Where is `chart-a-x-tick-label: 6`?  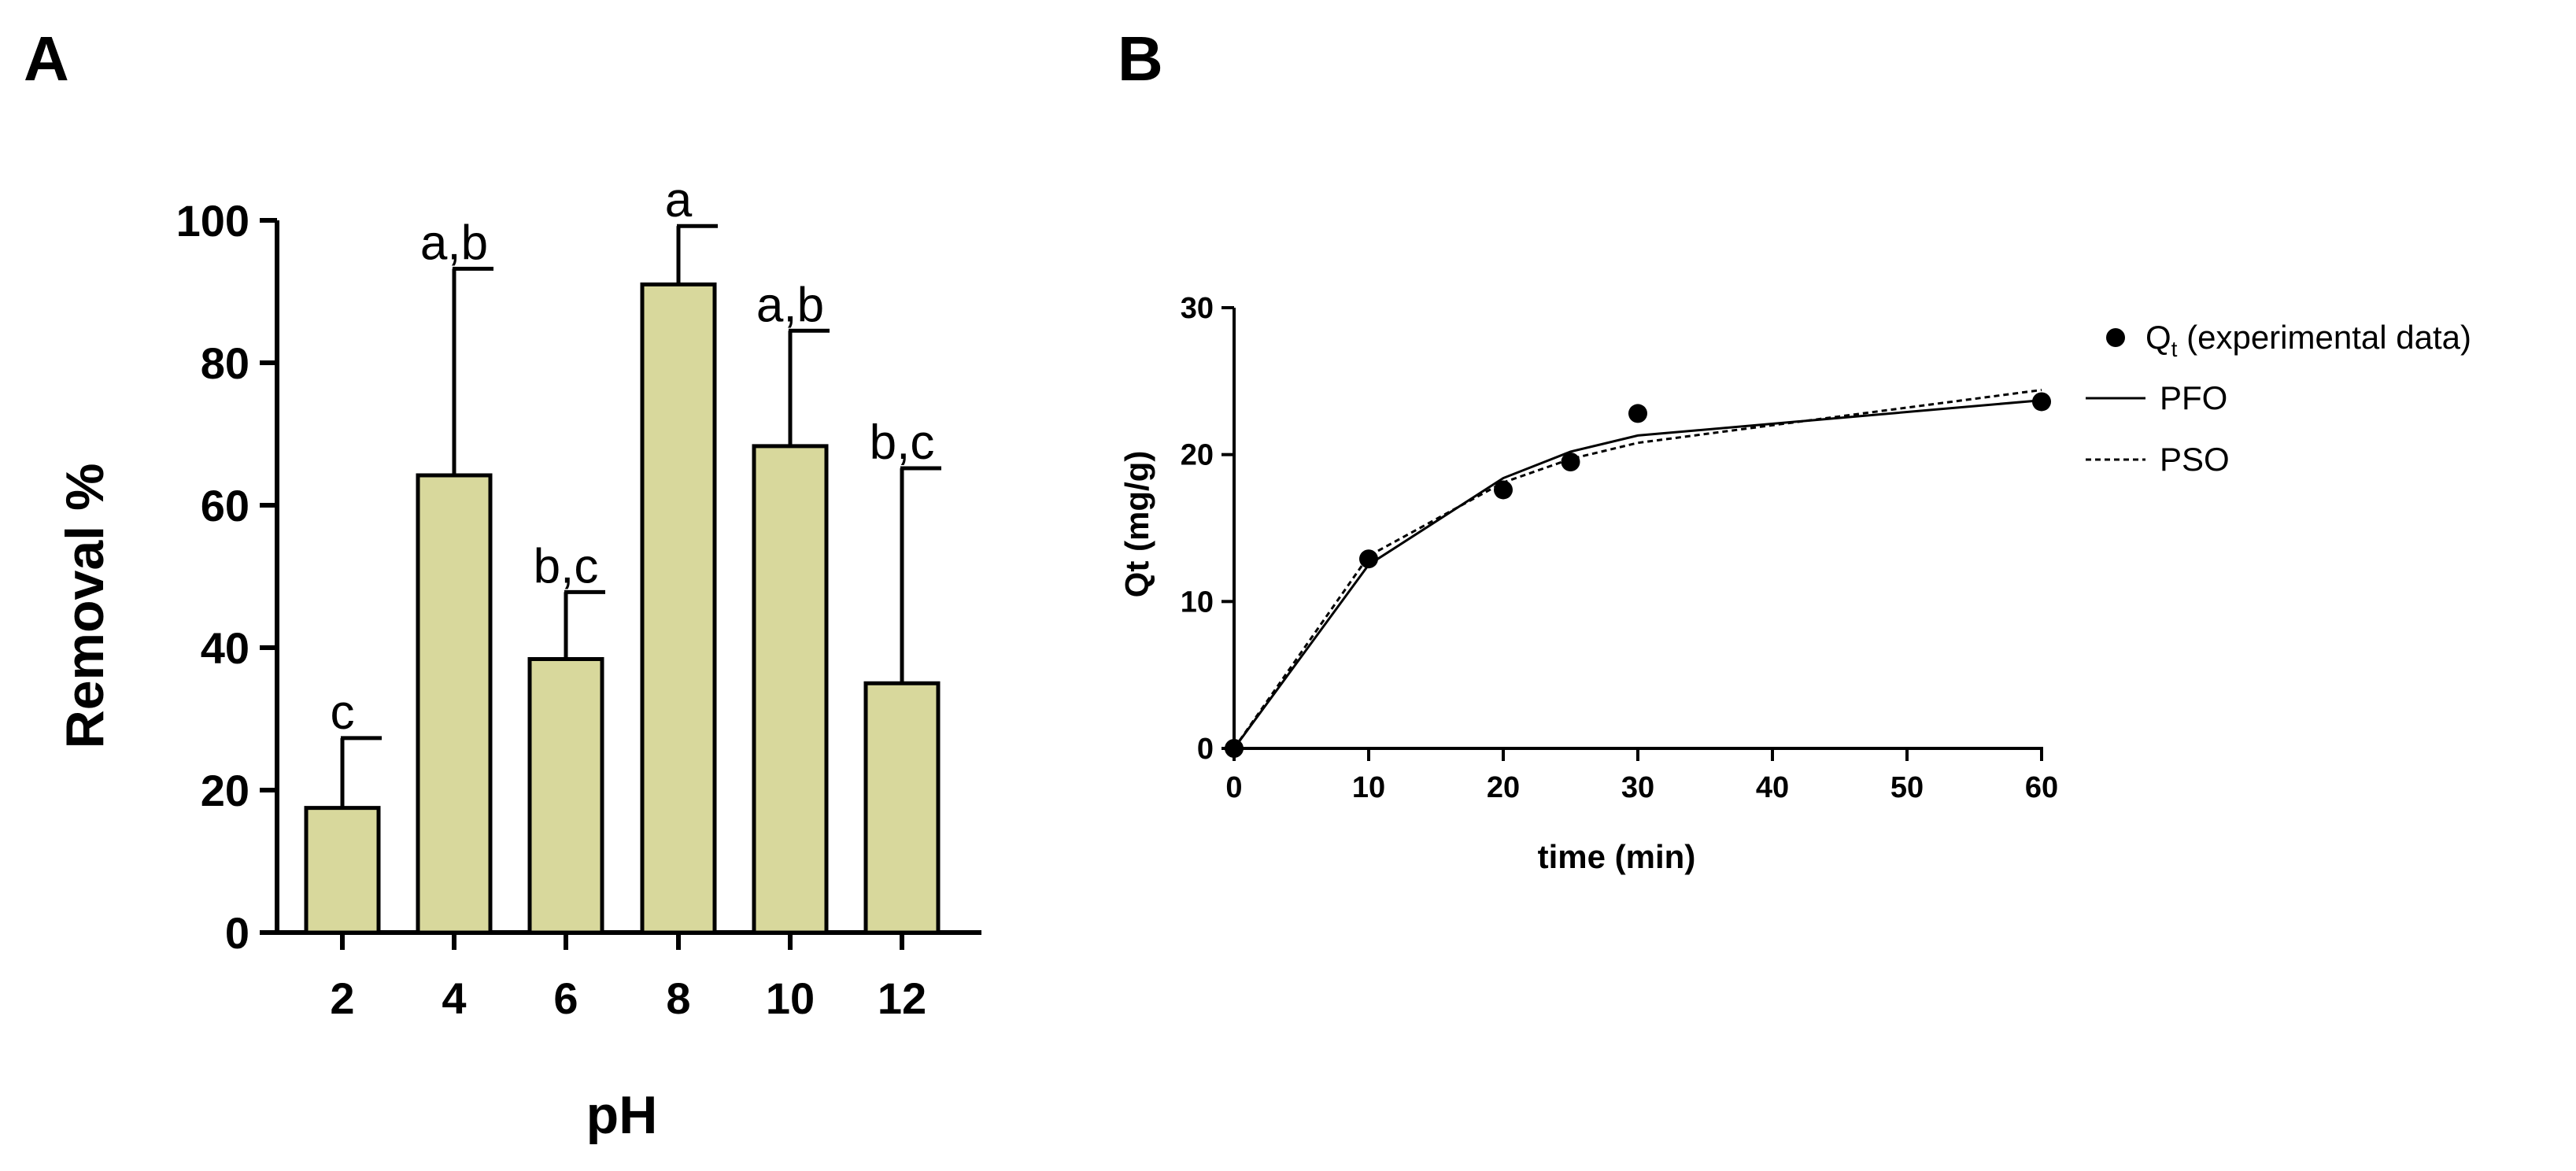 chart-a-x-tick-label: 6 is located at coordinates (565, 998).